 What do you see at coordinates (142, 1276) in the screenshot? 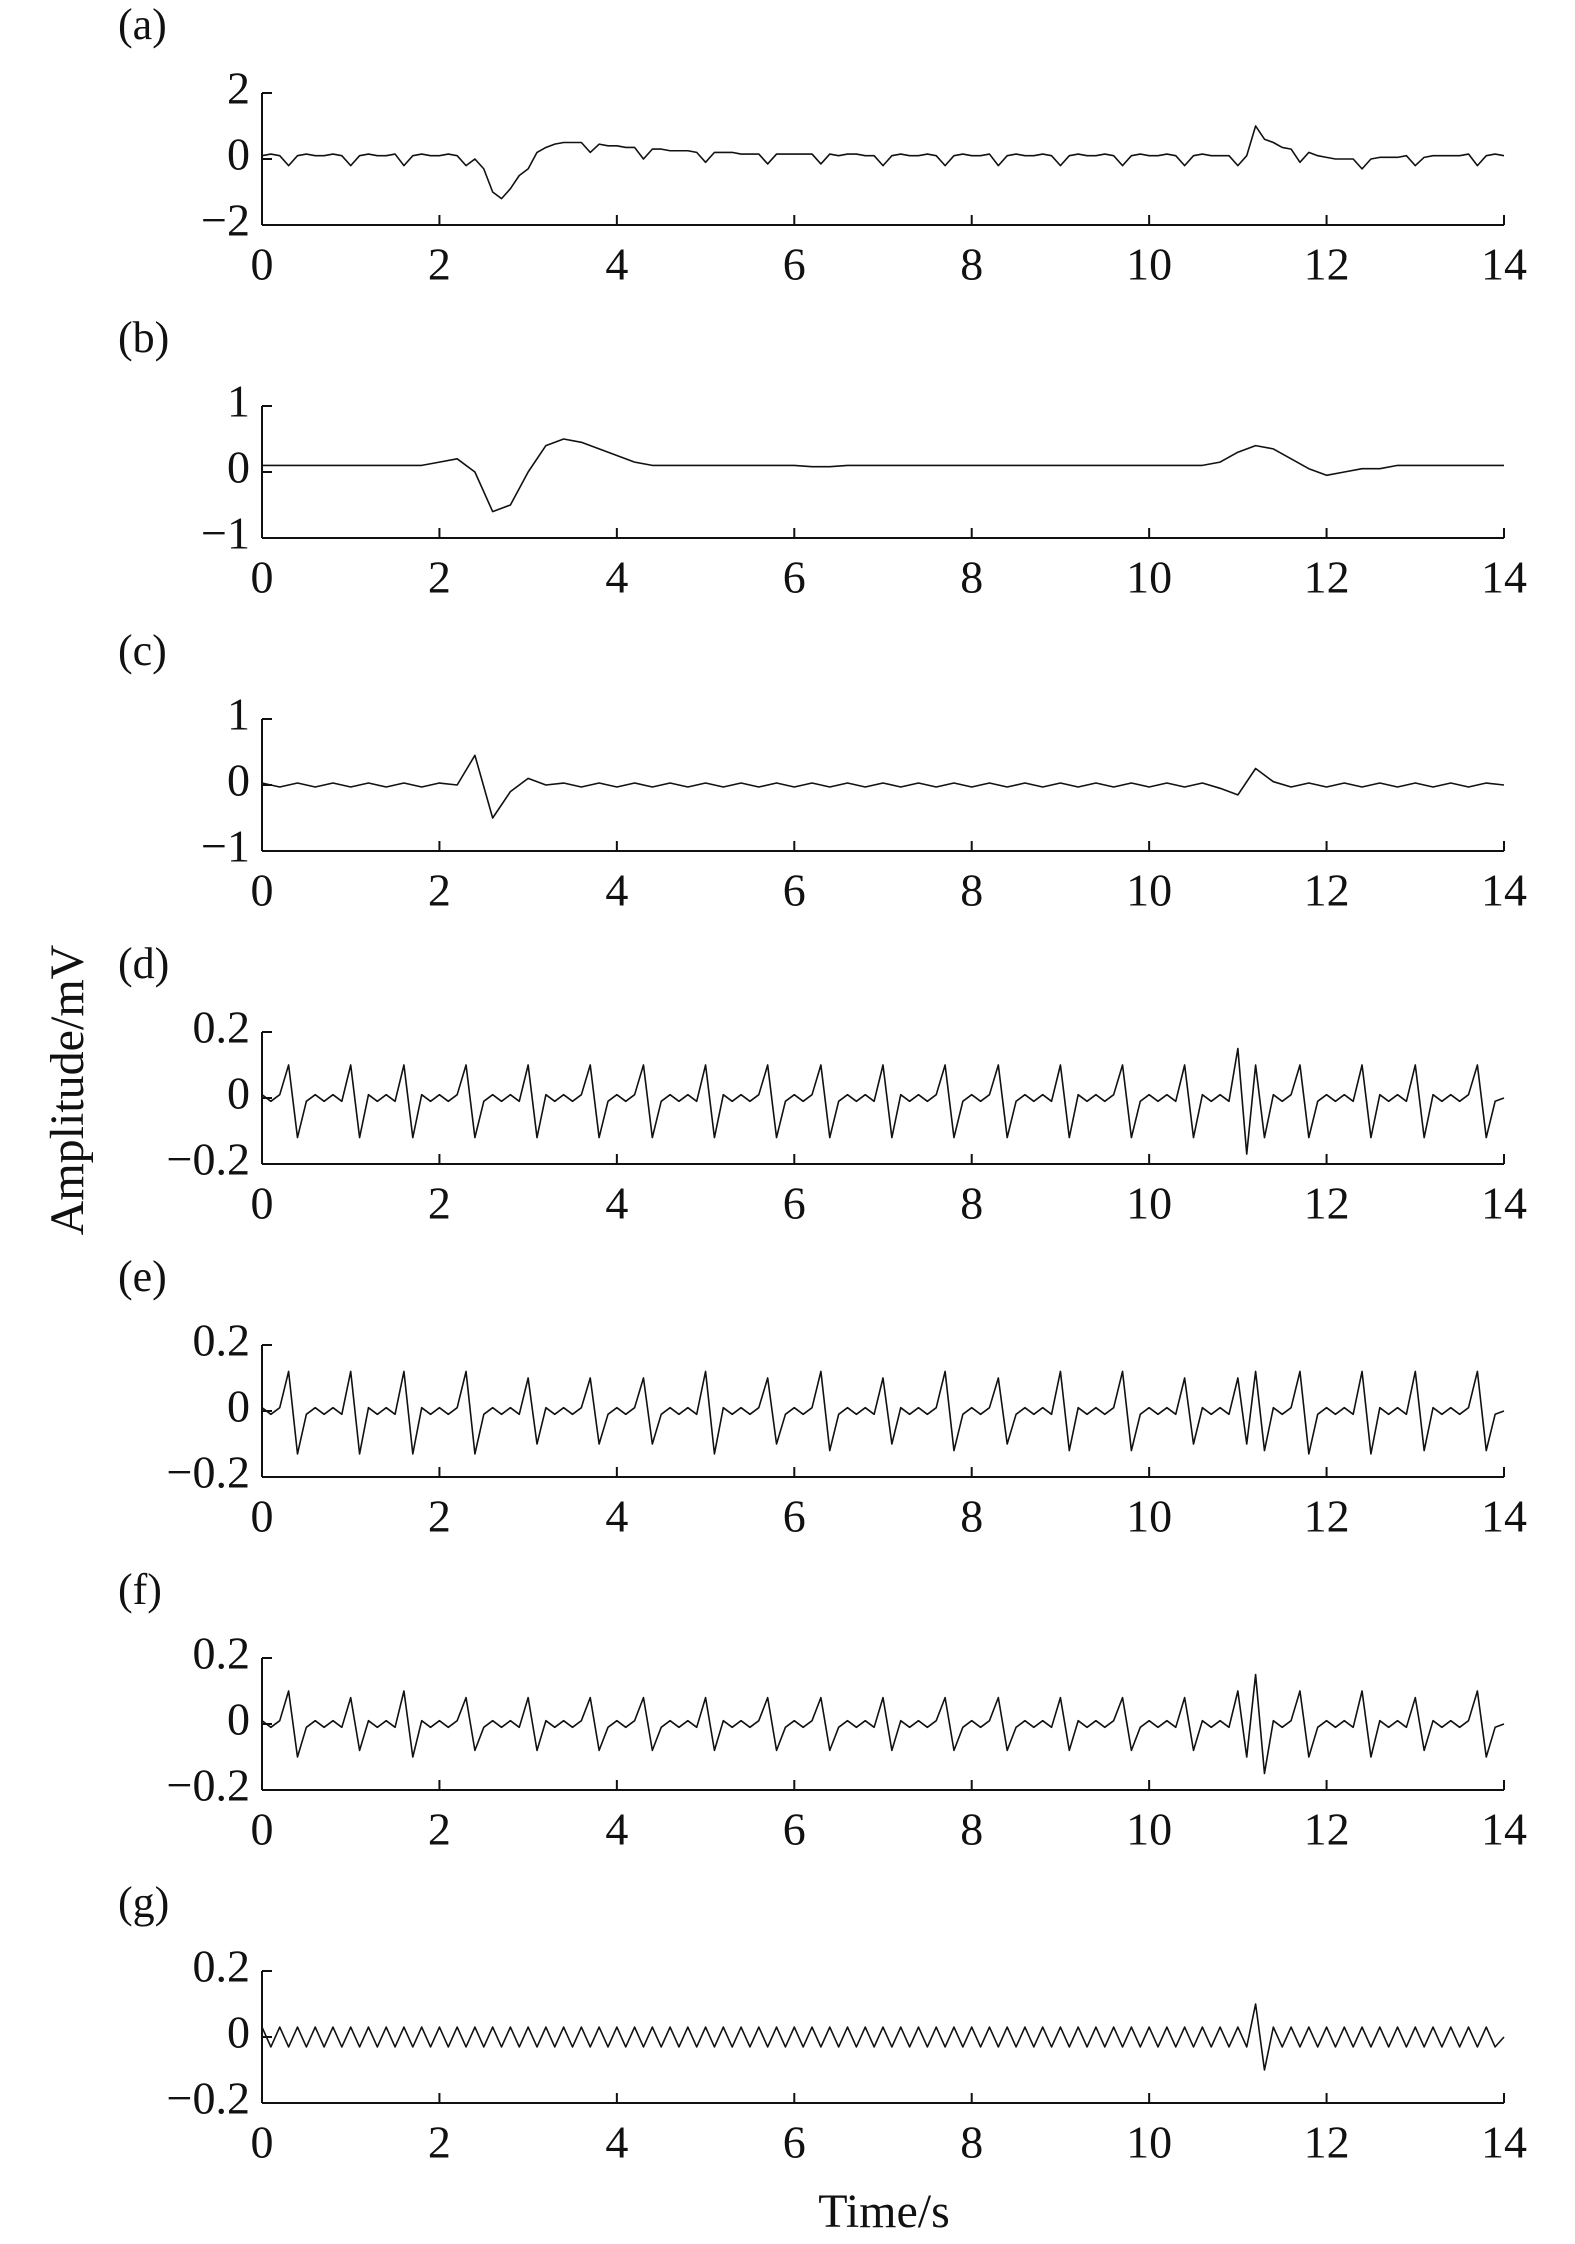
I see `panel-title: (e)` at bounding box center [142, 1276].